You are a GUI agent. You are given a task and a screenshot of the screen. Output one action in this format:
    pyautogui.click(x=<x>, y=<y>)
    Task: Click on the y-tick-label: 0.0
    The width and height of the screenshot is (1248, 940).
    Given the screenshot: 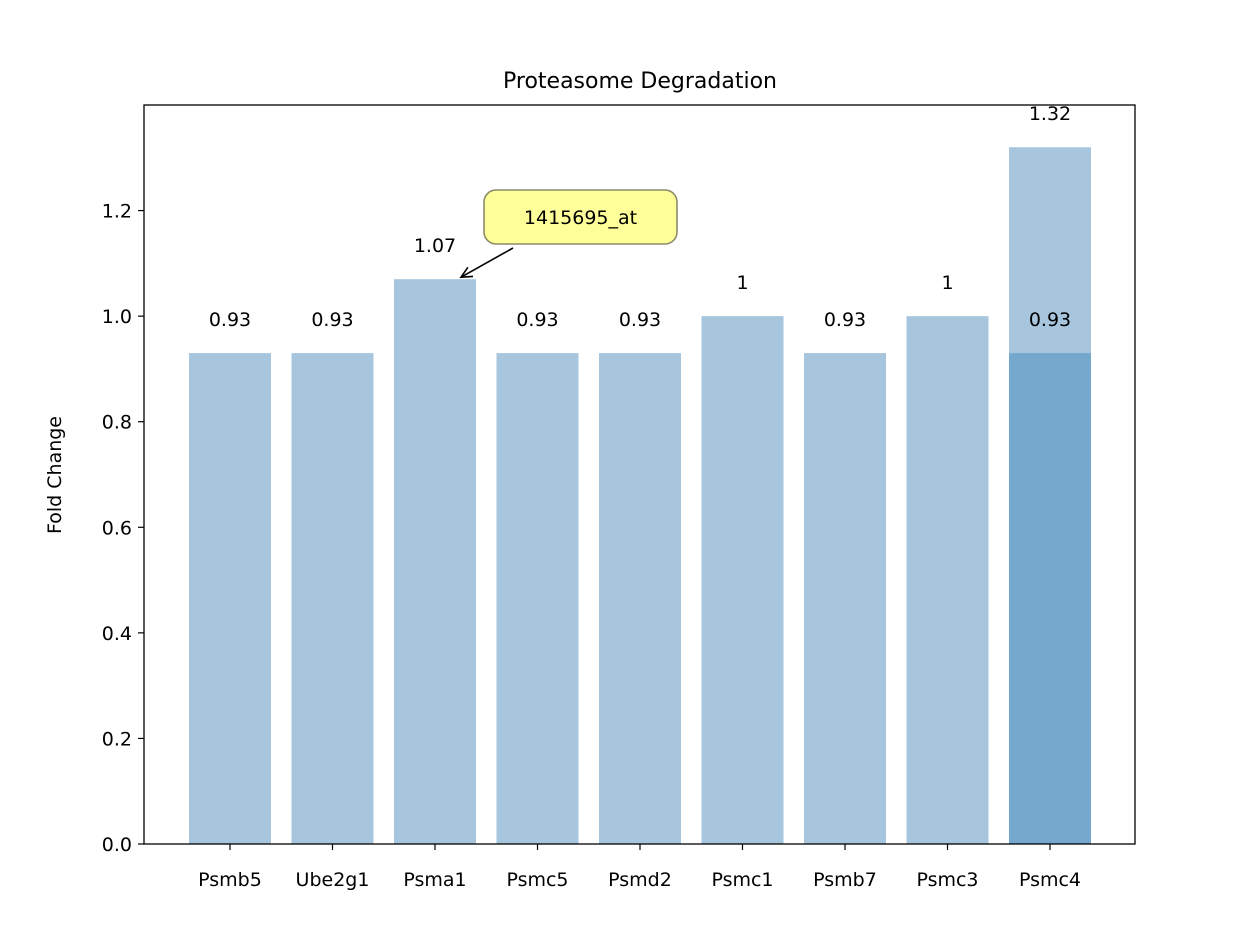 What is the action you would take?
    pyautogui.click(x=117, y=845)
    